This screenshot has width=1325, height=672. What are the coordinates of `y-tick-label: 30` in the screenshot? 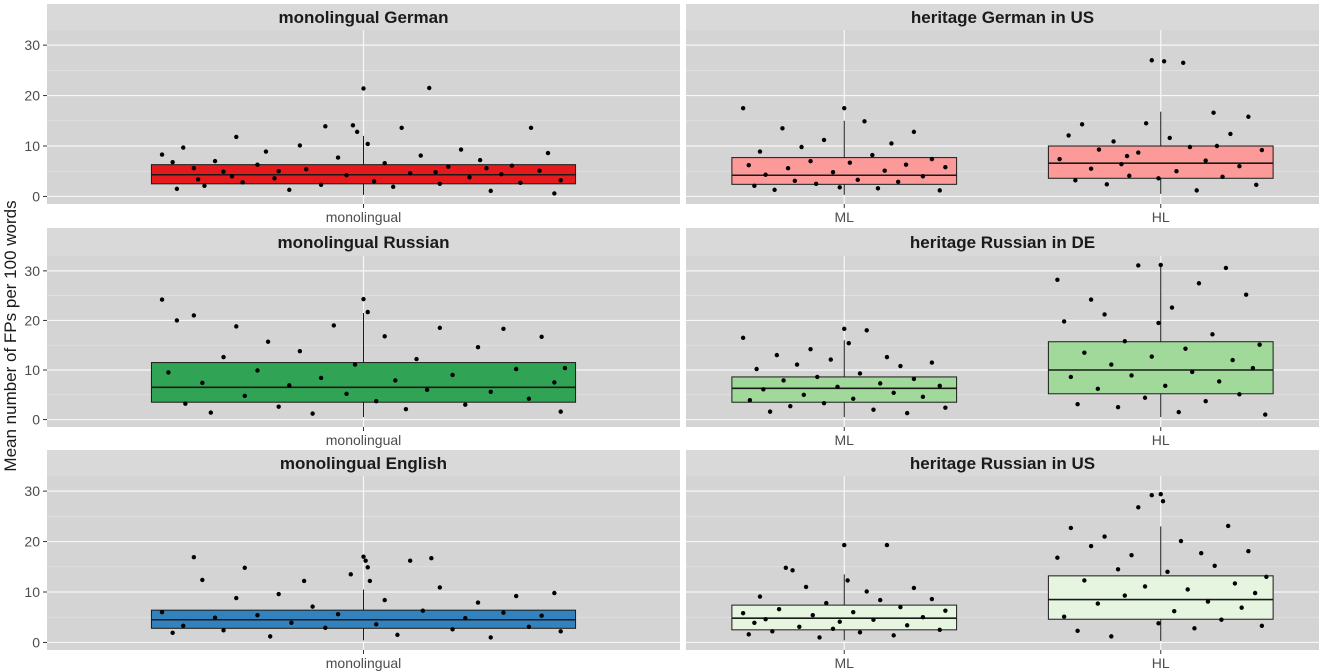 It's located at (32, 271).